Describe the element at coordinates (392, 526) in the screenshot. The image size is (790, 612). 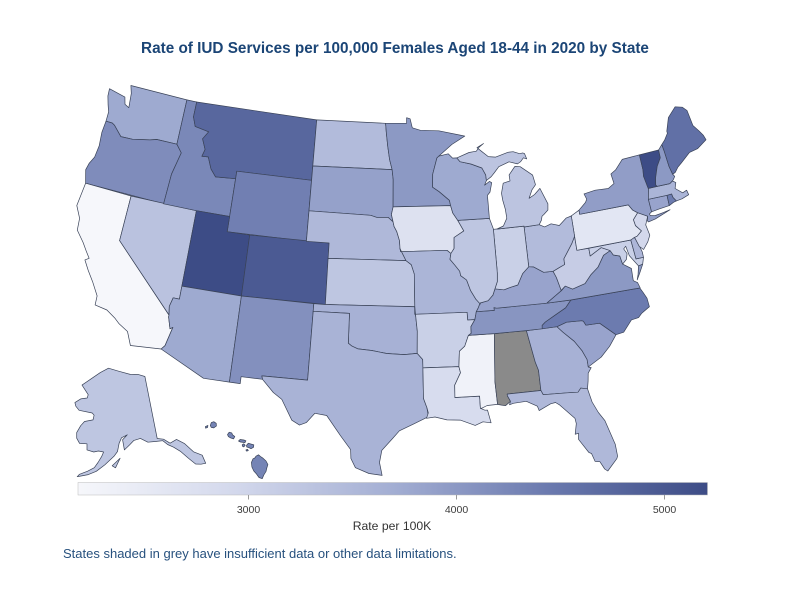
I see `svg-text: Rate per 100K` at that location.